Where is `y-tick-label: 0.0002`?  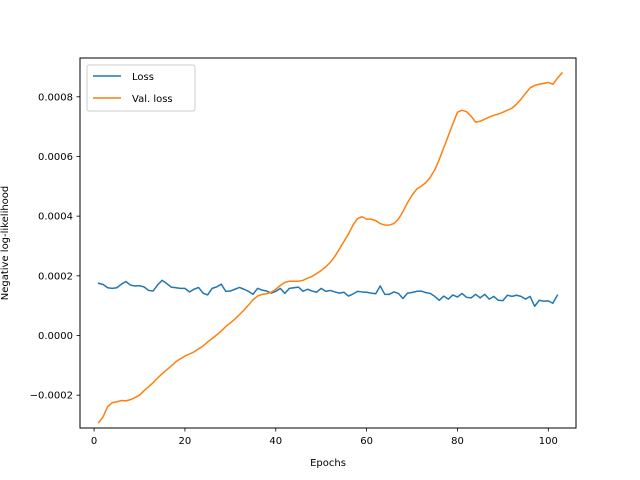 y-tick-label: 0.0002 is located at coordinates (55, 276).